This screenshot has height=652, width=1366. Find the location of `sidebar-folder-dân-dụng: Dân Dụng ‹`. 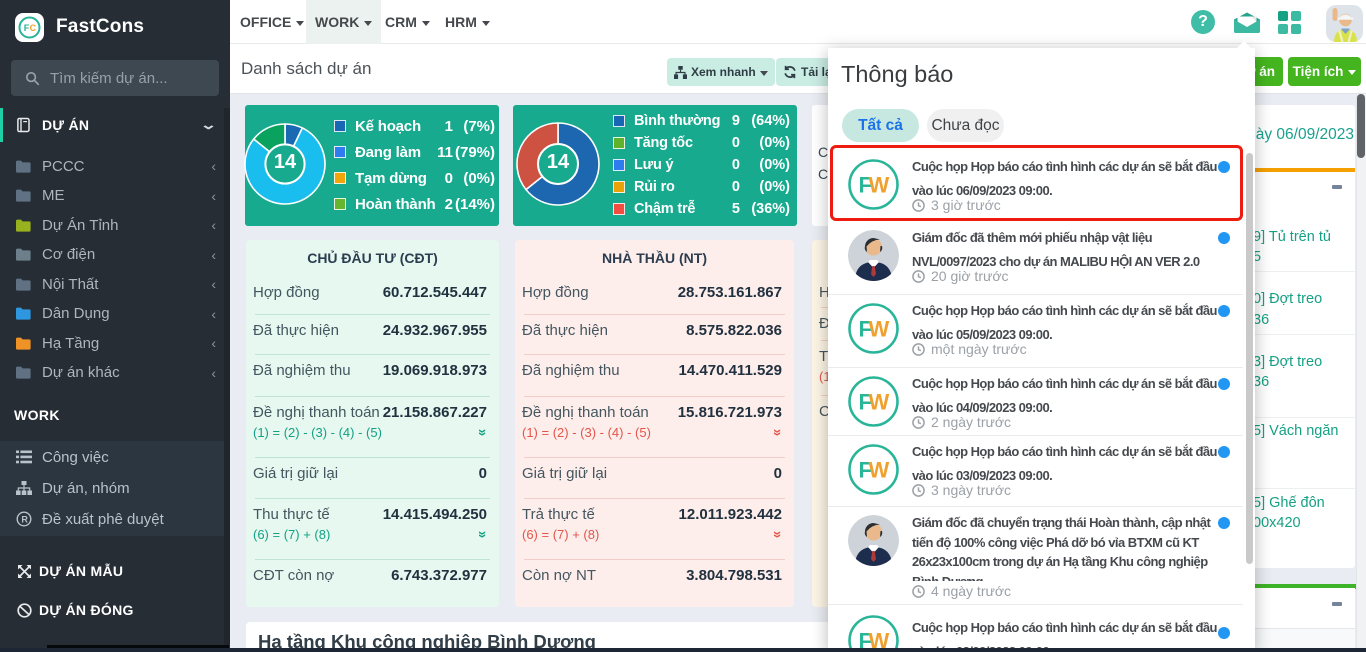

sidebar-folder-dân-dụng: Dân Dụng ‹ is located at coordinates (115, 314).